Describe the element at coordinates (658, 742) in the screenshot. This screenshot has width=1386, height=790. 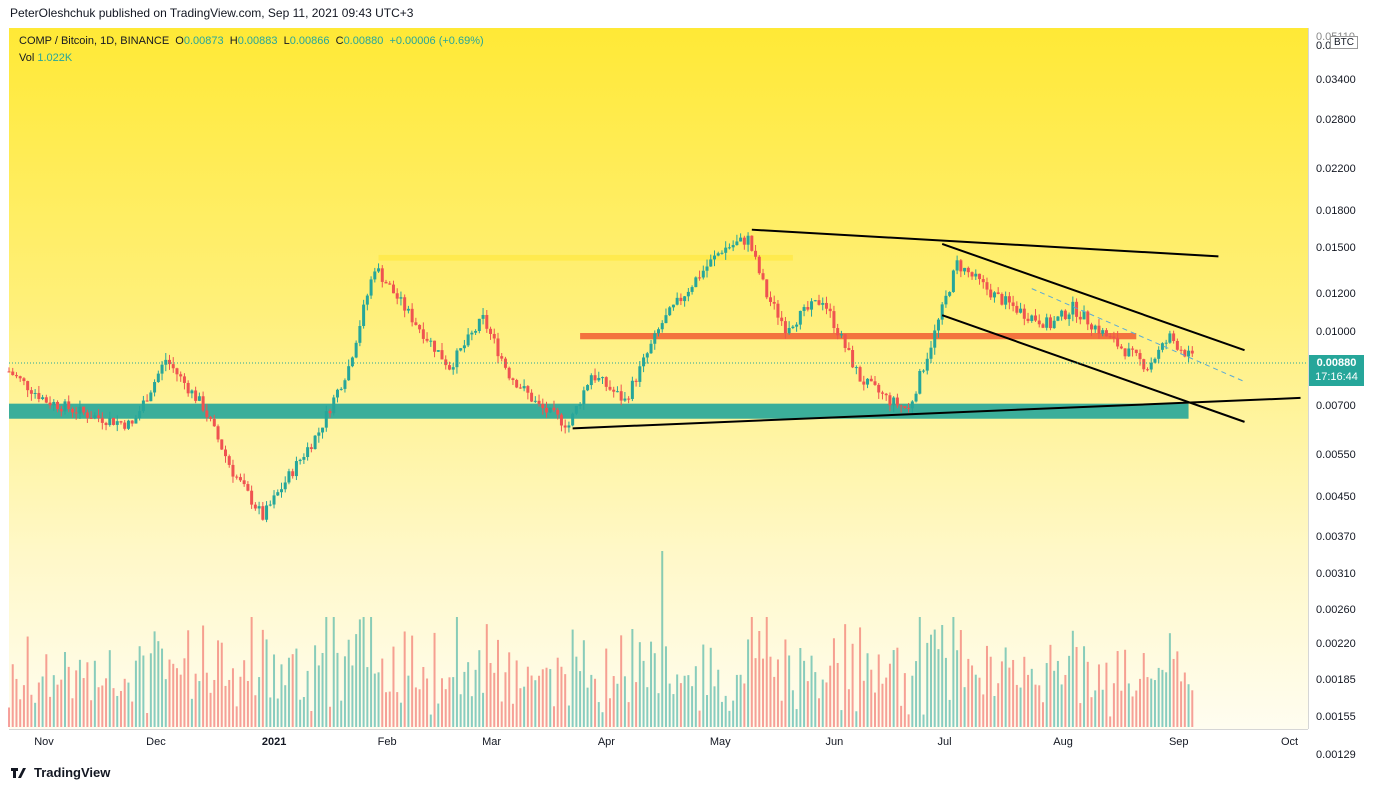
I see `time-axis` at that location.